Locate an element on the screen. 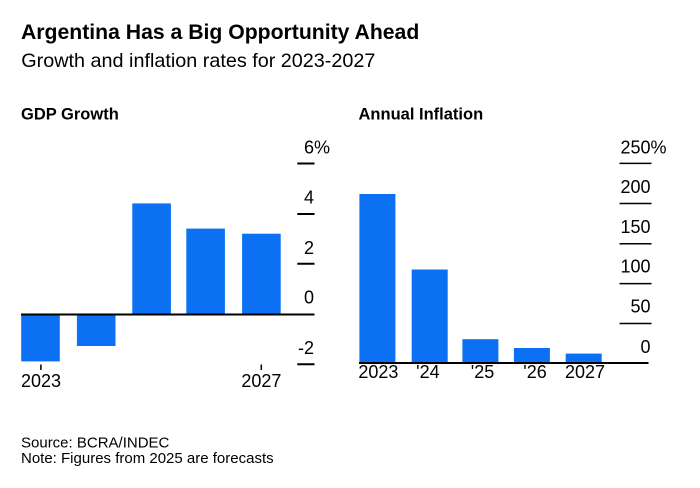 Image resolution: width=700 pixels, height=488 pixels. svg-text: '26 is located at coordinates (534, 372).